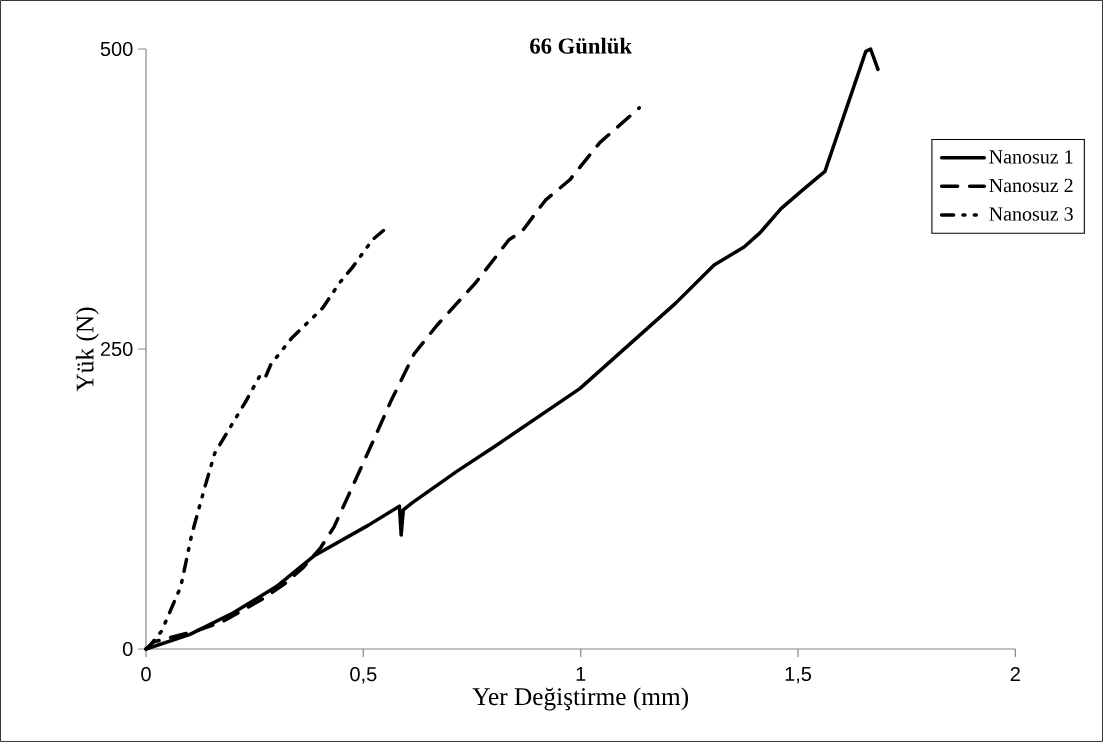 The image size is (1103, 742). Describe the element at coordinates (116, 349) in the screenshot. I see `y-tick-label: 250` at that location.